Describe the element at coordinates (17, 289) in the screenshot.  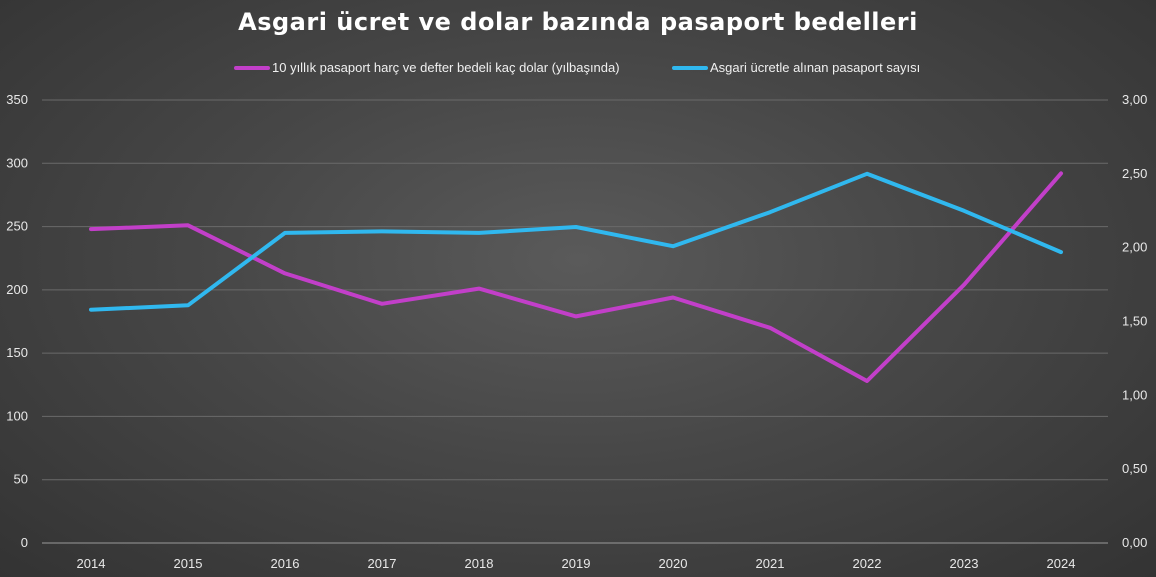
I see `y-left-tick-label: 200` at that location.